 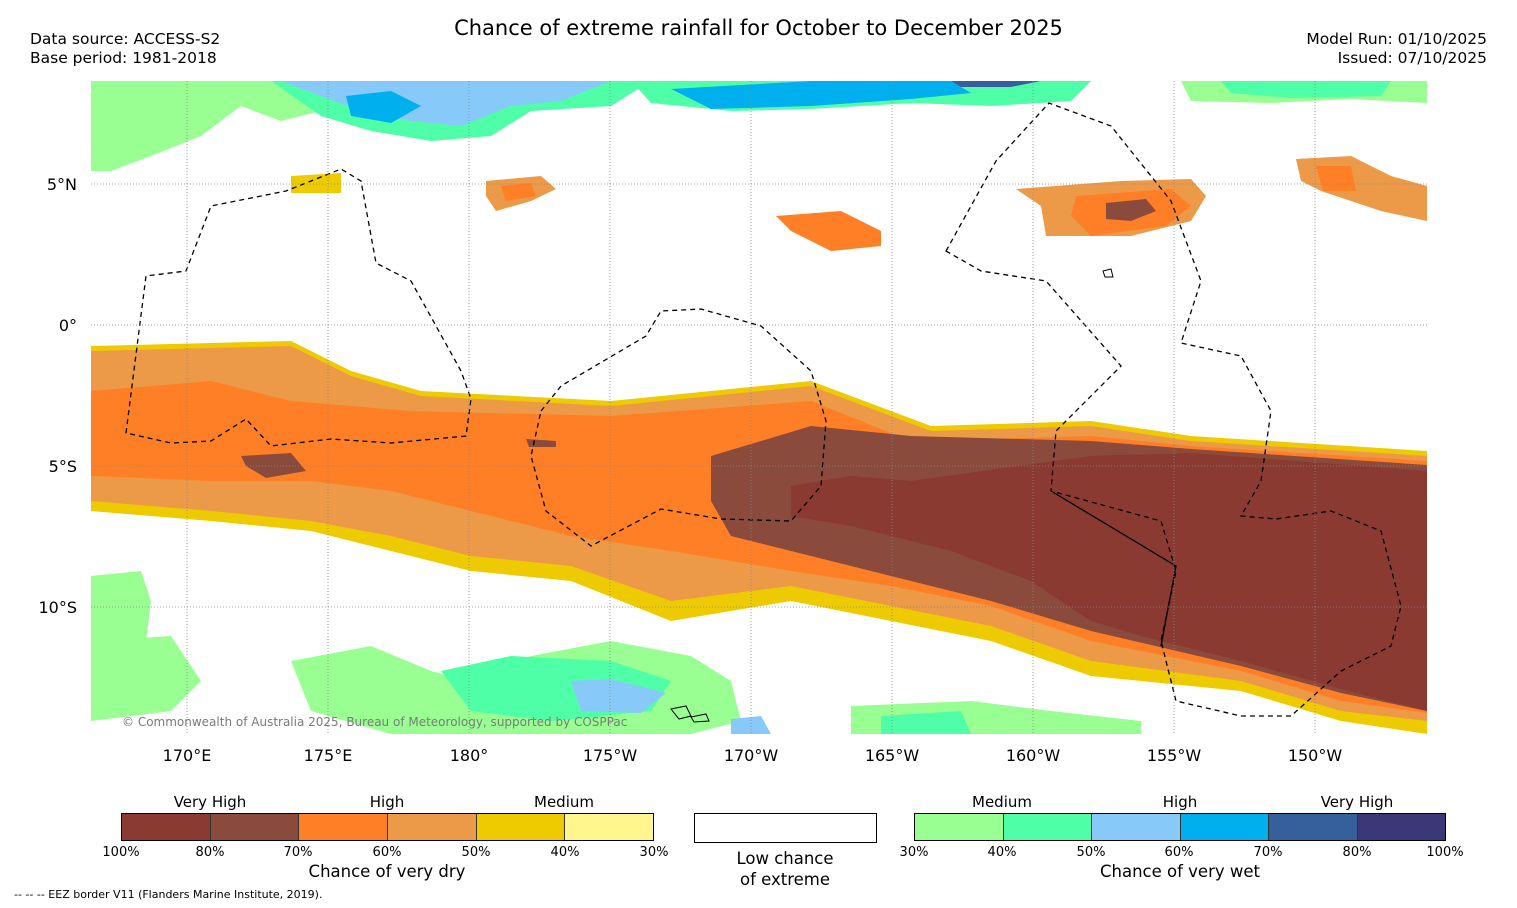 What do you see at coordinates (121, 852) in the screenshot?
I see `dry-tick-100: 100%` at bounding box center [121, 852].